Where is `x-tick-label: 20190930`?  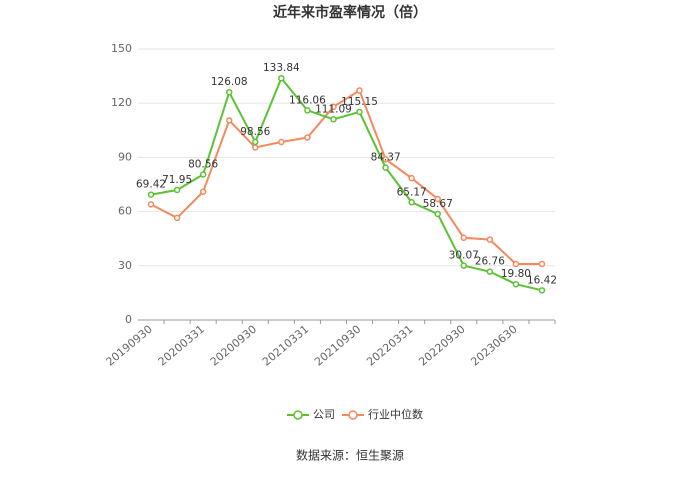 x-tick-label: 20190930 is located at coordinates (129, 346).